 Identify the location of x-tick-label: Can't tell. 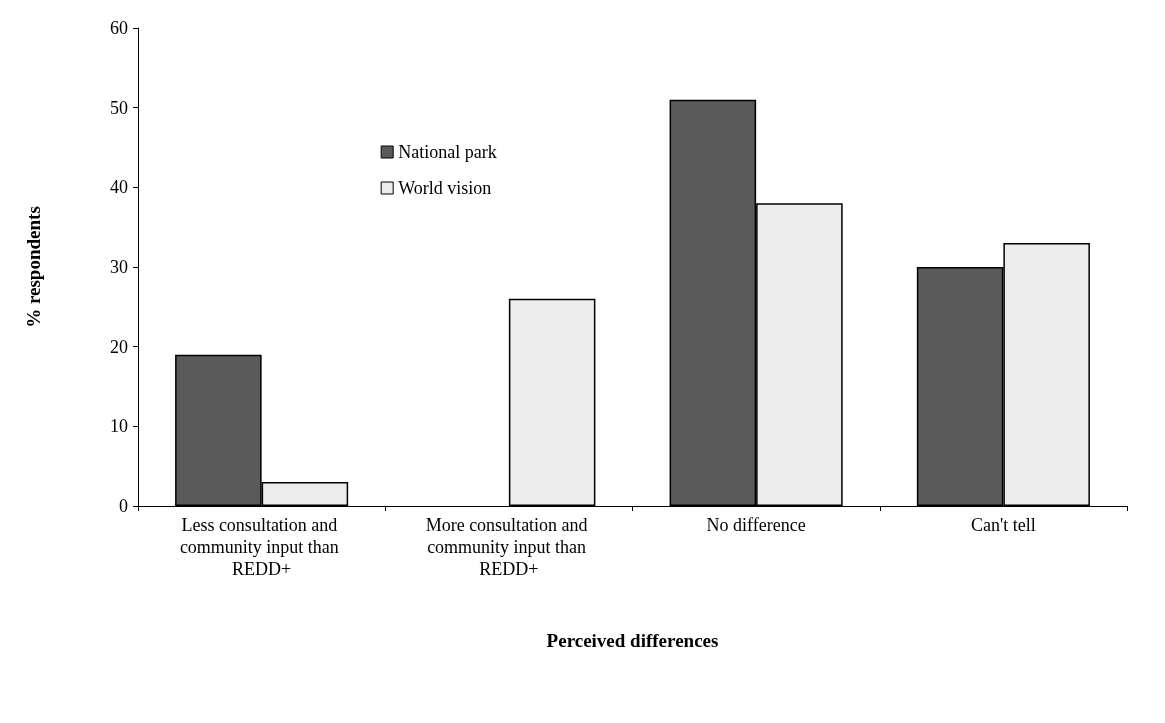
(1003, 525).